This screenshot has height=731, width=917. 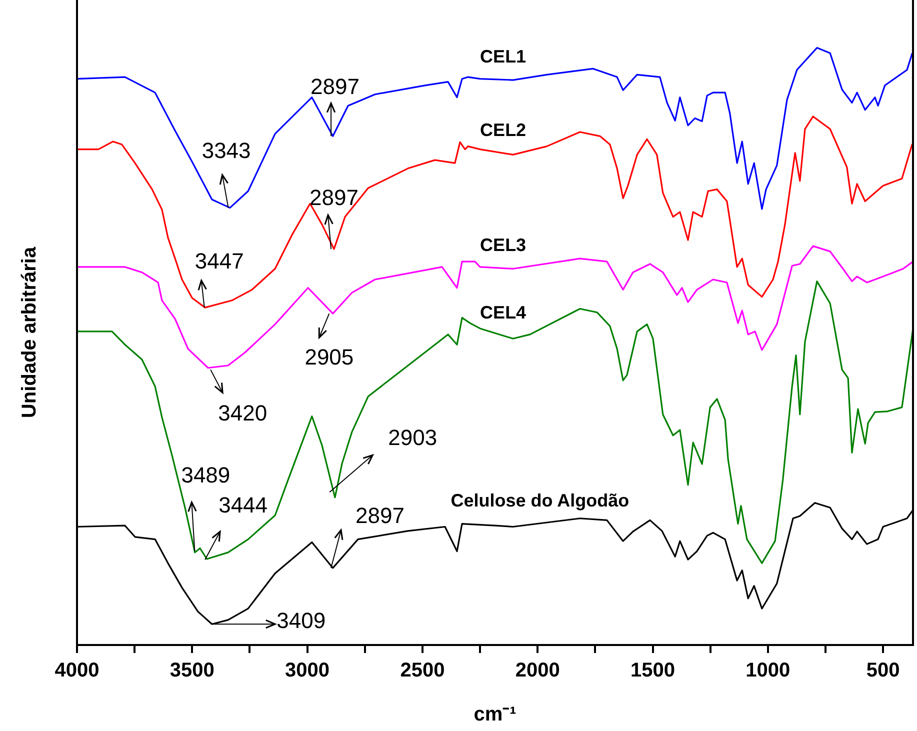 I want to click on annotation: 3444, so click(x=243, y=505).